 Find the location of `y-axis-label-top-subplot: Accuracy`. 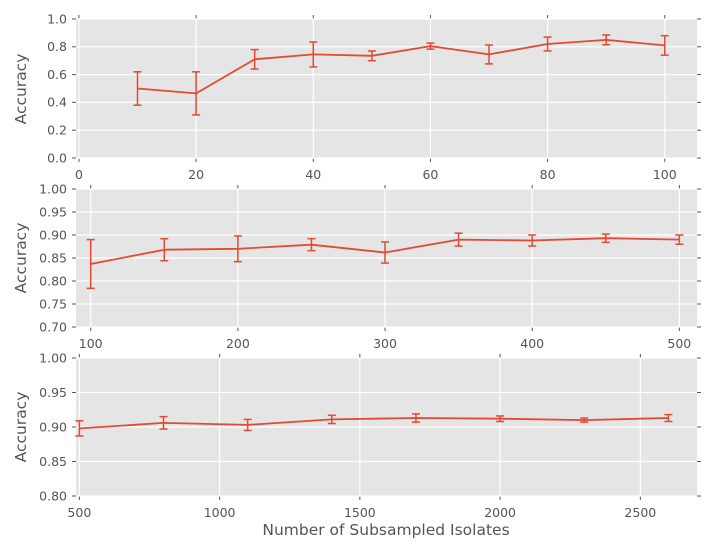

y-axis-label-top-subplot: Accuracy is located at coordinates (21, 88).